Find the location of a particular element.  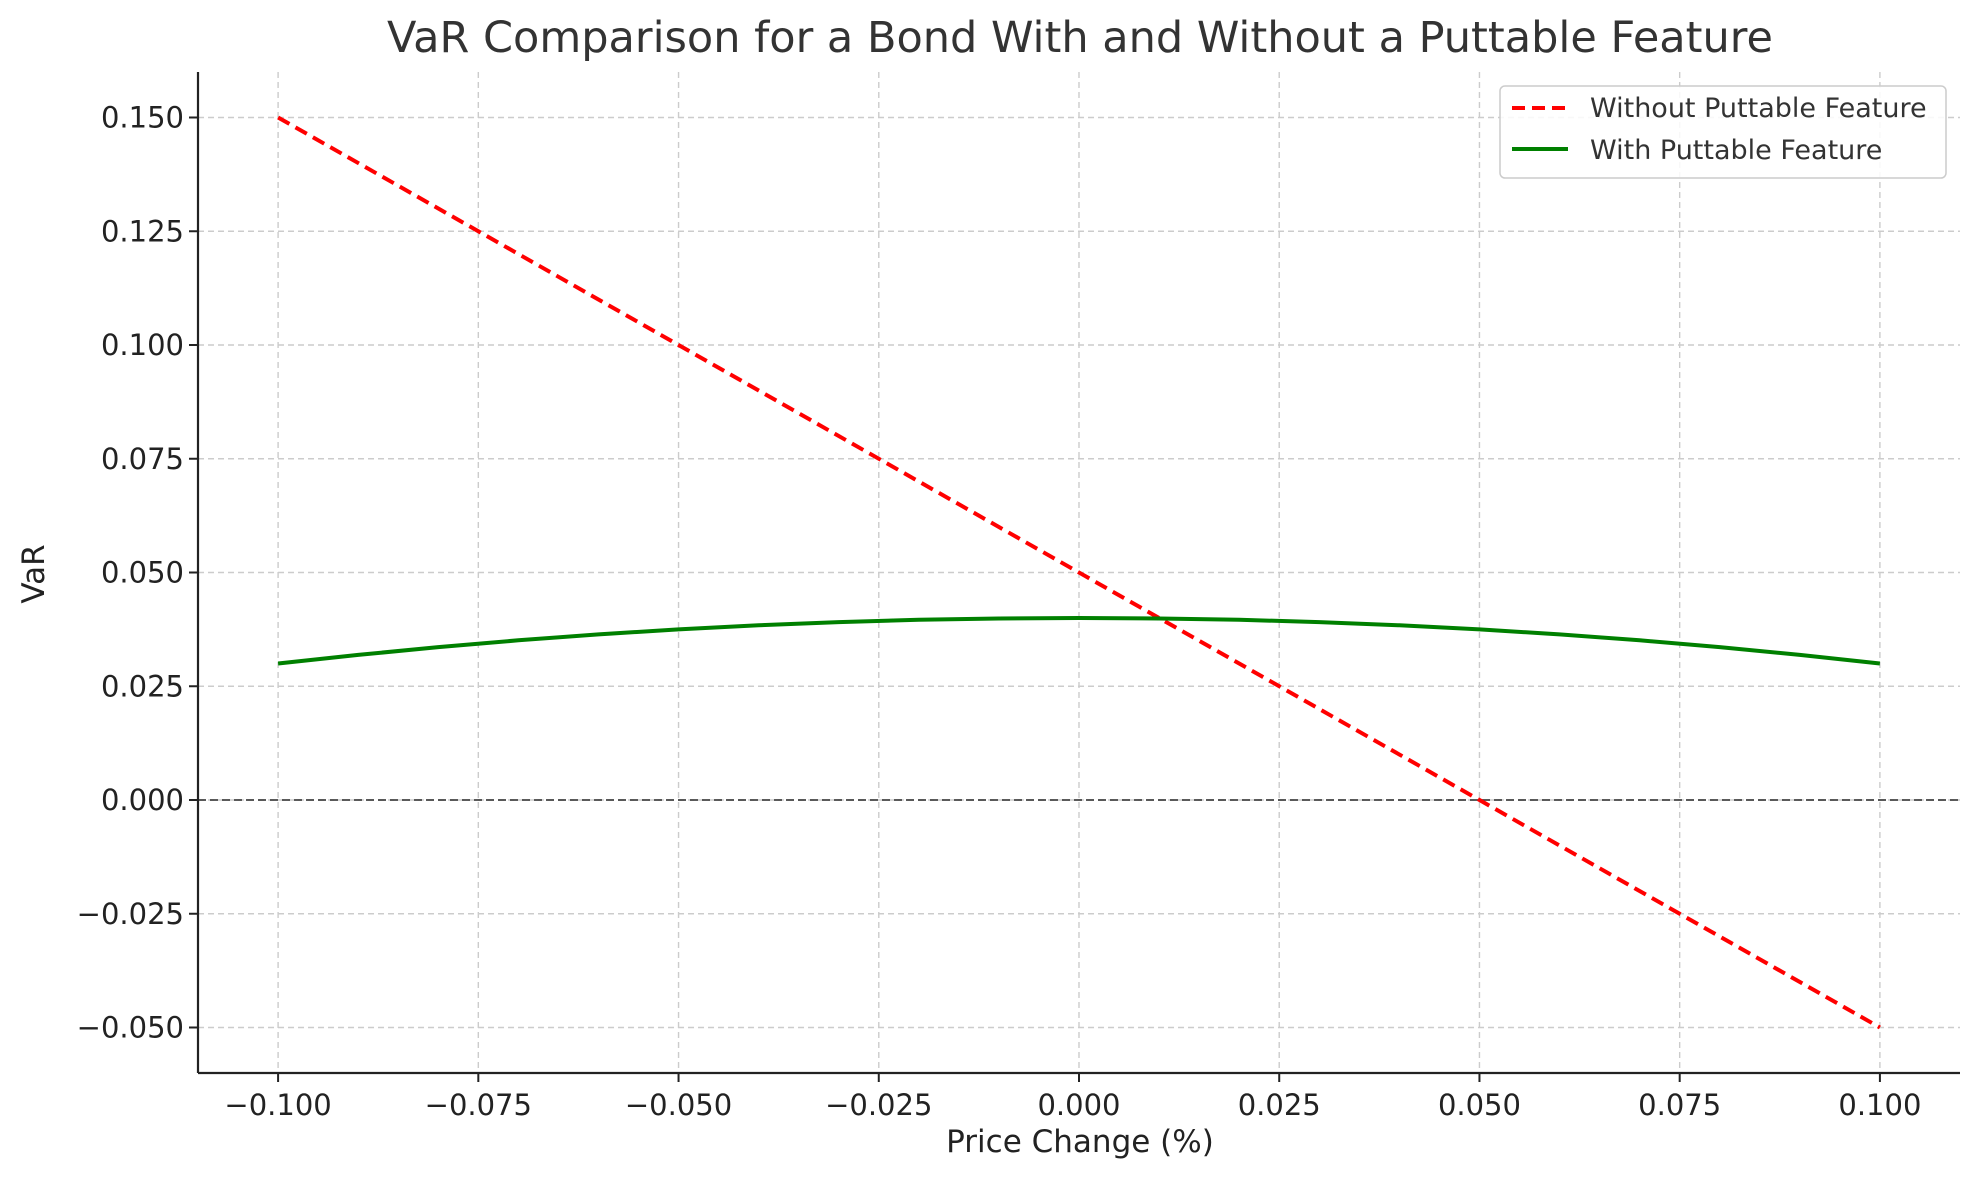

x-tick-label: 0.075 is located at coordinates (1679, 1105).